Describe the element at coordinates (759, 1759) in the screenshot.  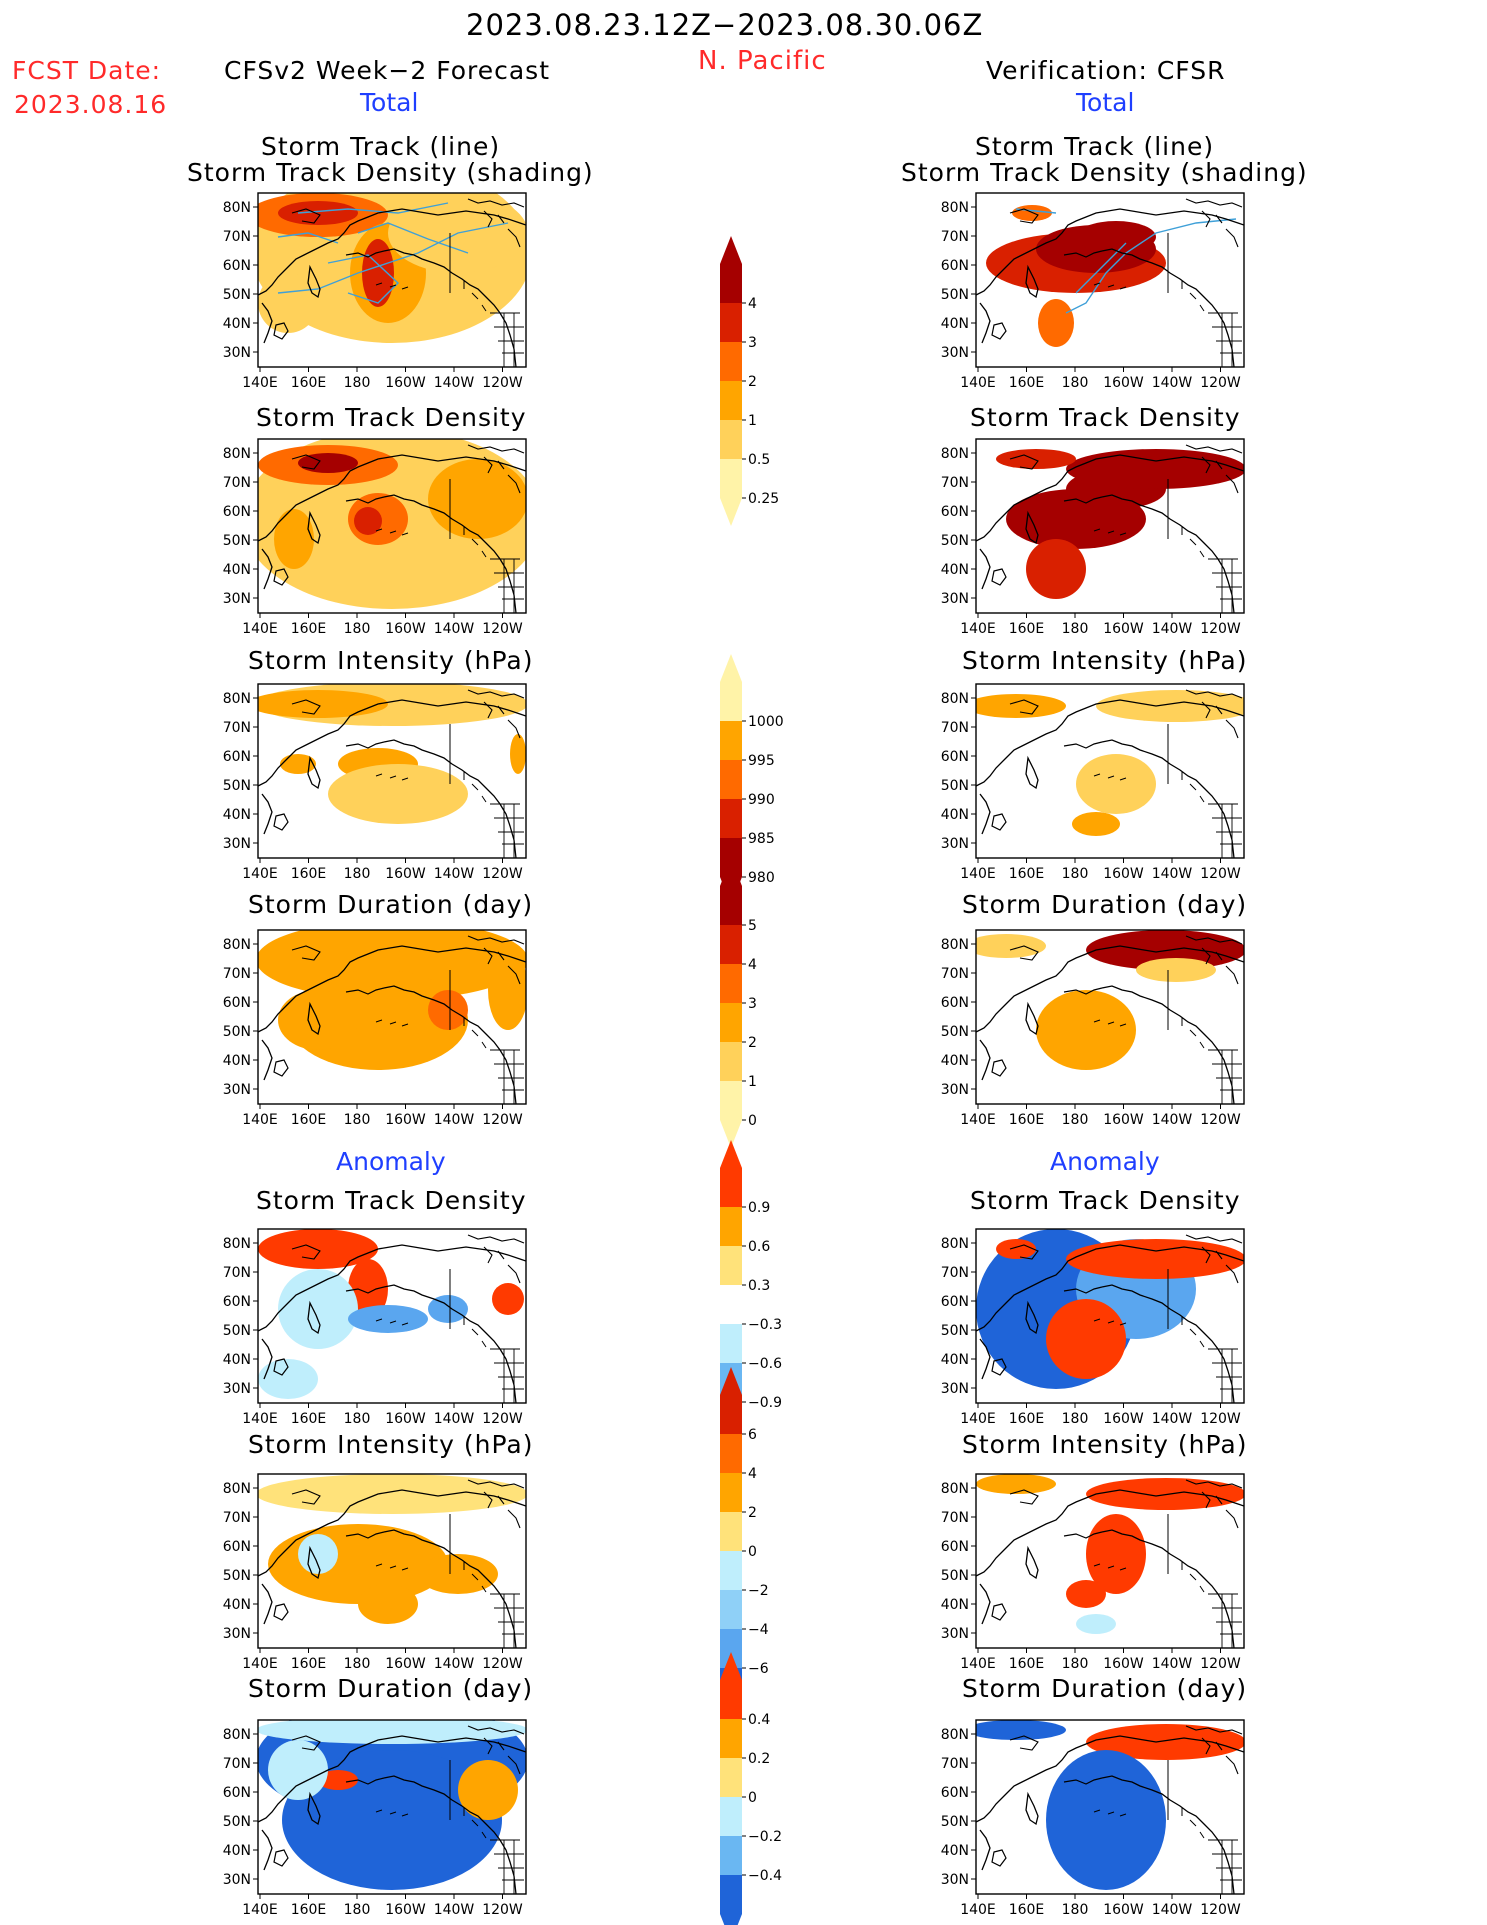
I see `colorbar-label: 0.2` at that location.